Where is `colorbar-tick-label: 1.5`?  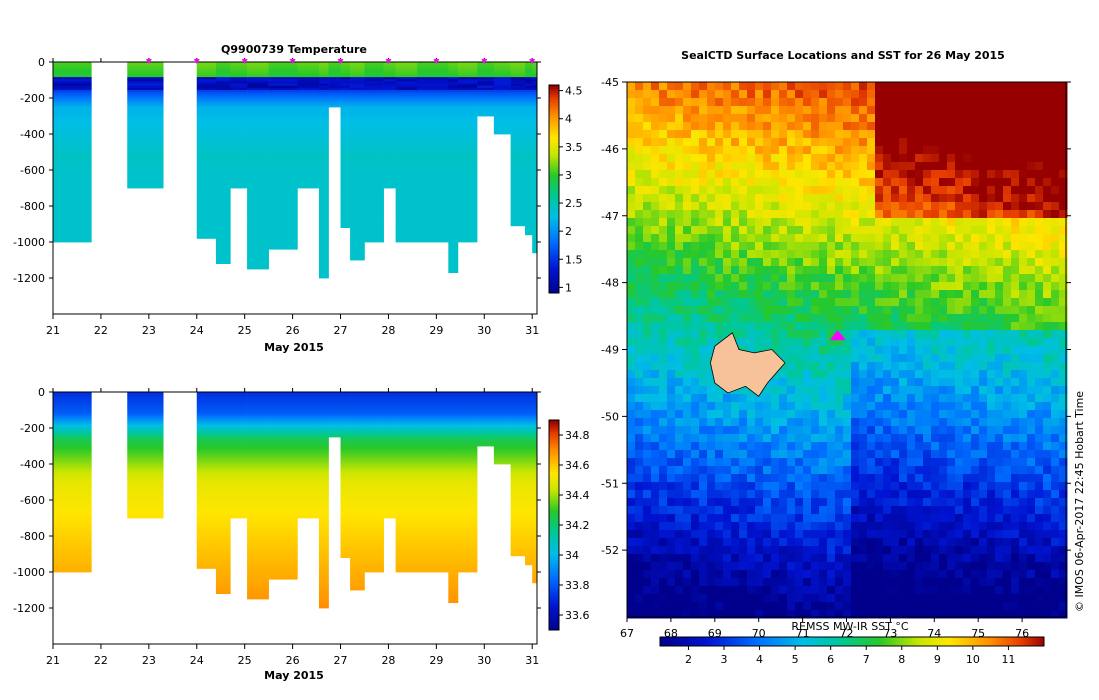
colorbar-tick-label: 1.5 is located at coordinates (574, 259).